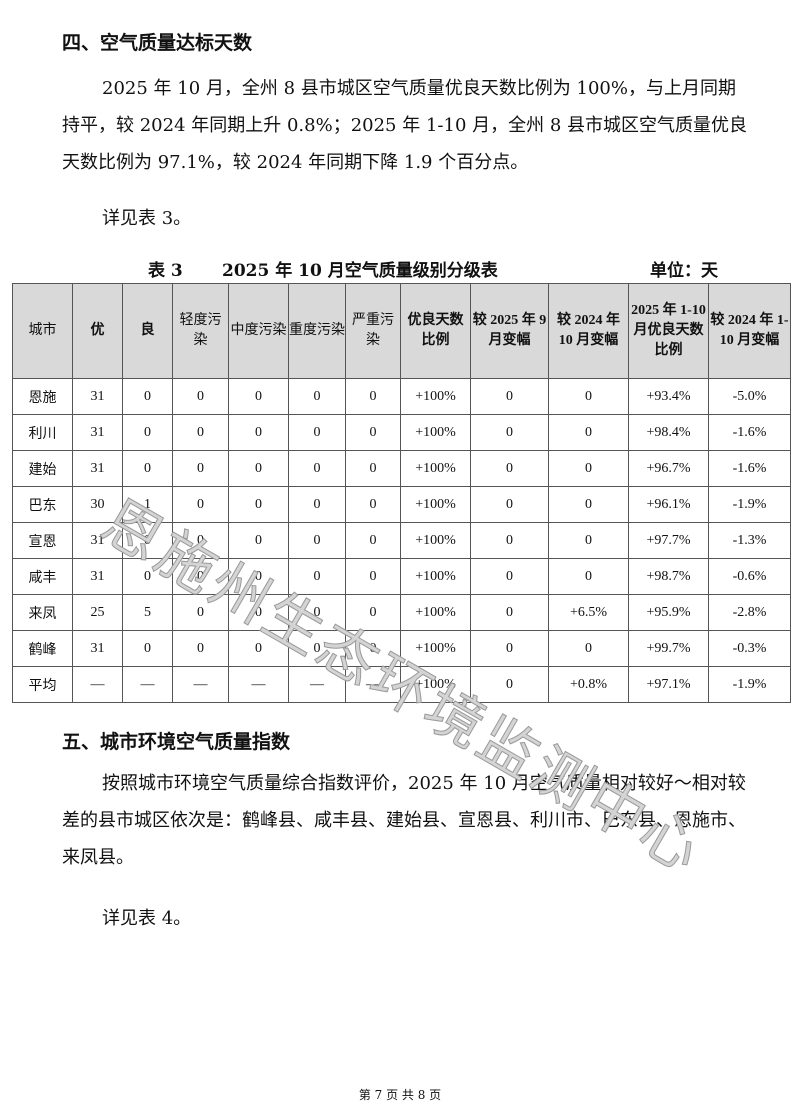  I want to click on table-unit: 单位：天, so click(684, 271).